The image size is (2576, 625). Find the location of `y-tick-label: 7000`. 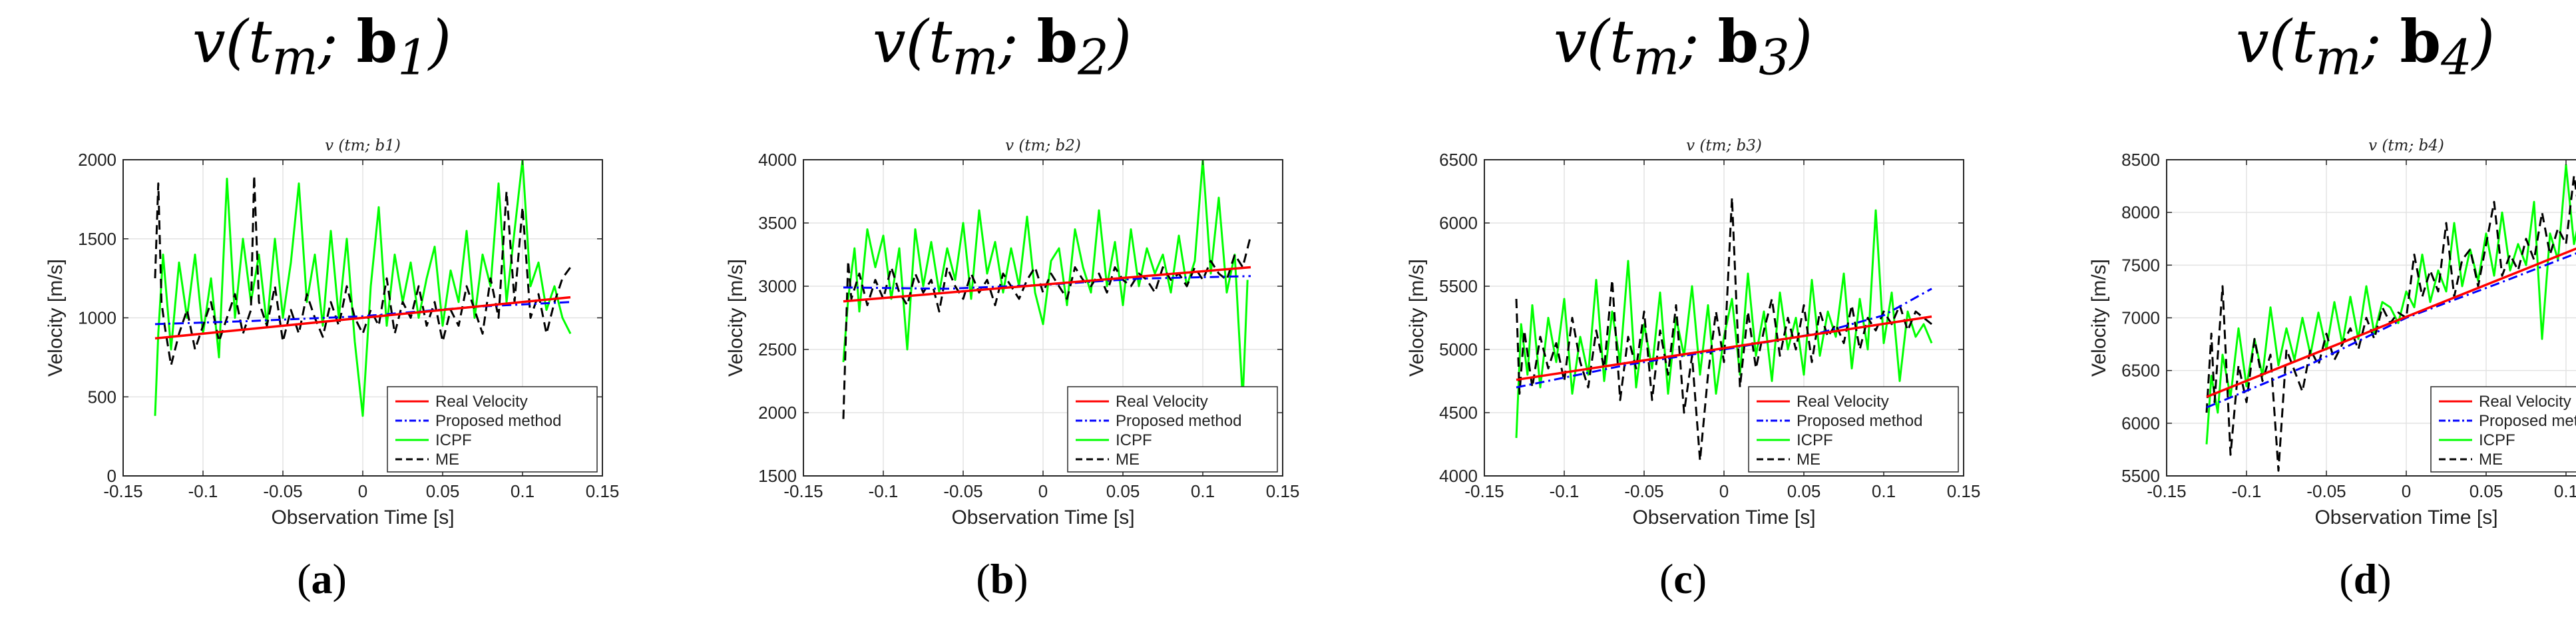

y-tick-label: 7000 is located at coordinates (2140, 318).